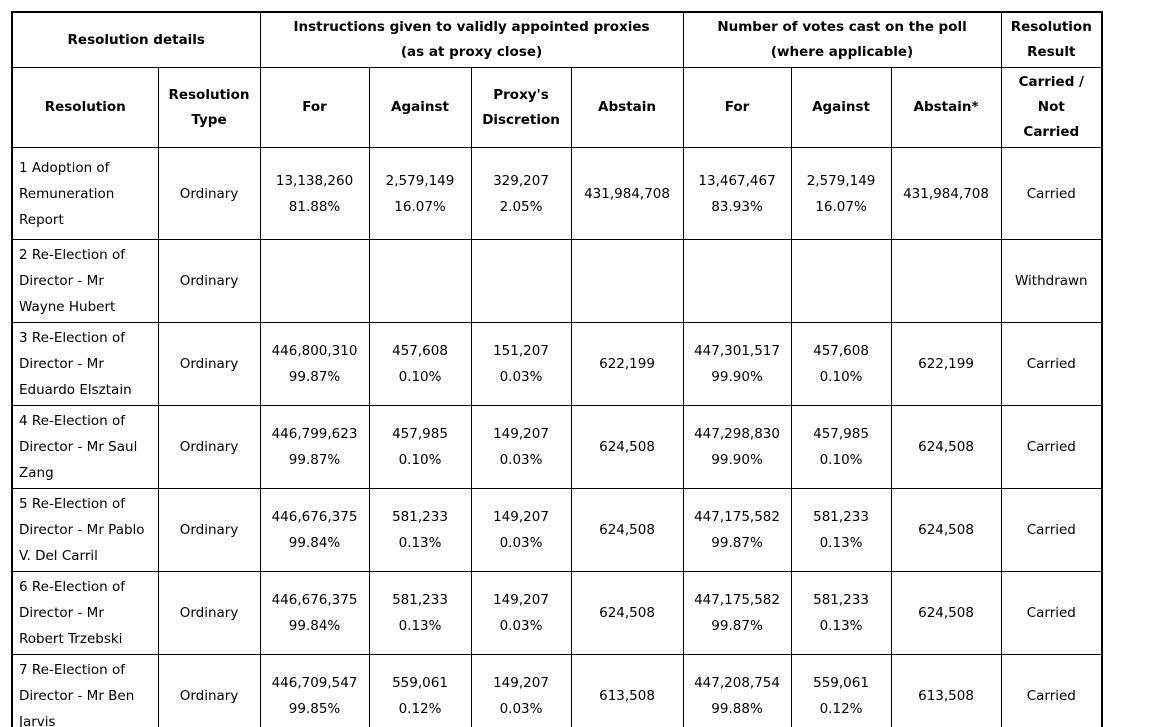 The height and width of the screenshot is (727, 1149). I want to click on votes-percent: 81.88%, so click(314, 206).